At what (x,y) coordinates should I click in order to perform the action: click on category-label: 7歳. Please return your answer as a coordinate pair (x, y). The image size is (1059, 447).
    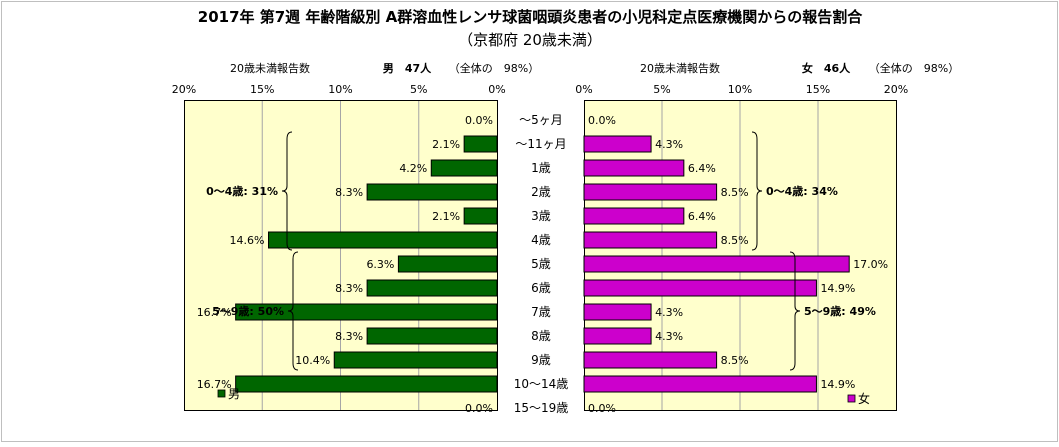
    Looking at the image, I should click on (541, 312).